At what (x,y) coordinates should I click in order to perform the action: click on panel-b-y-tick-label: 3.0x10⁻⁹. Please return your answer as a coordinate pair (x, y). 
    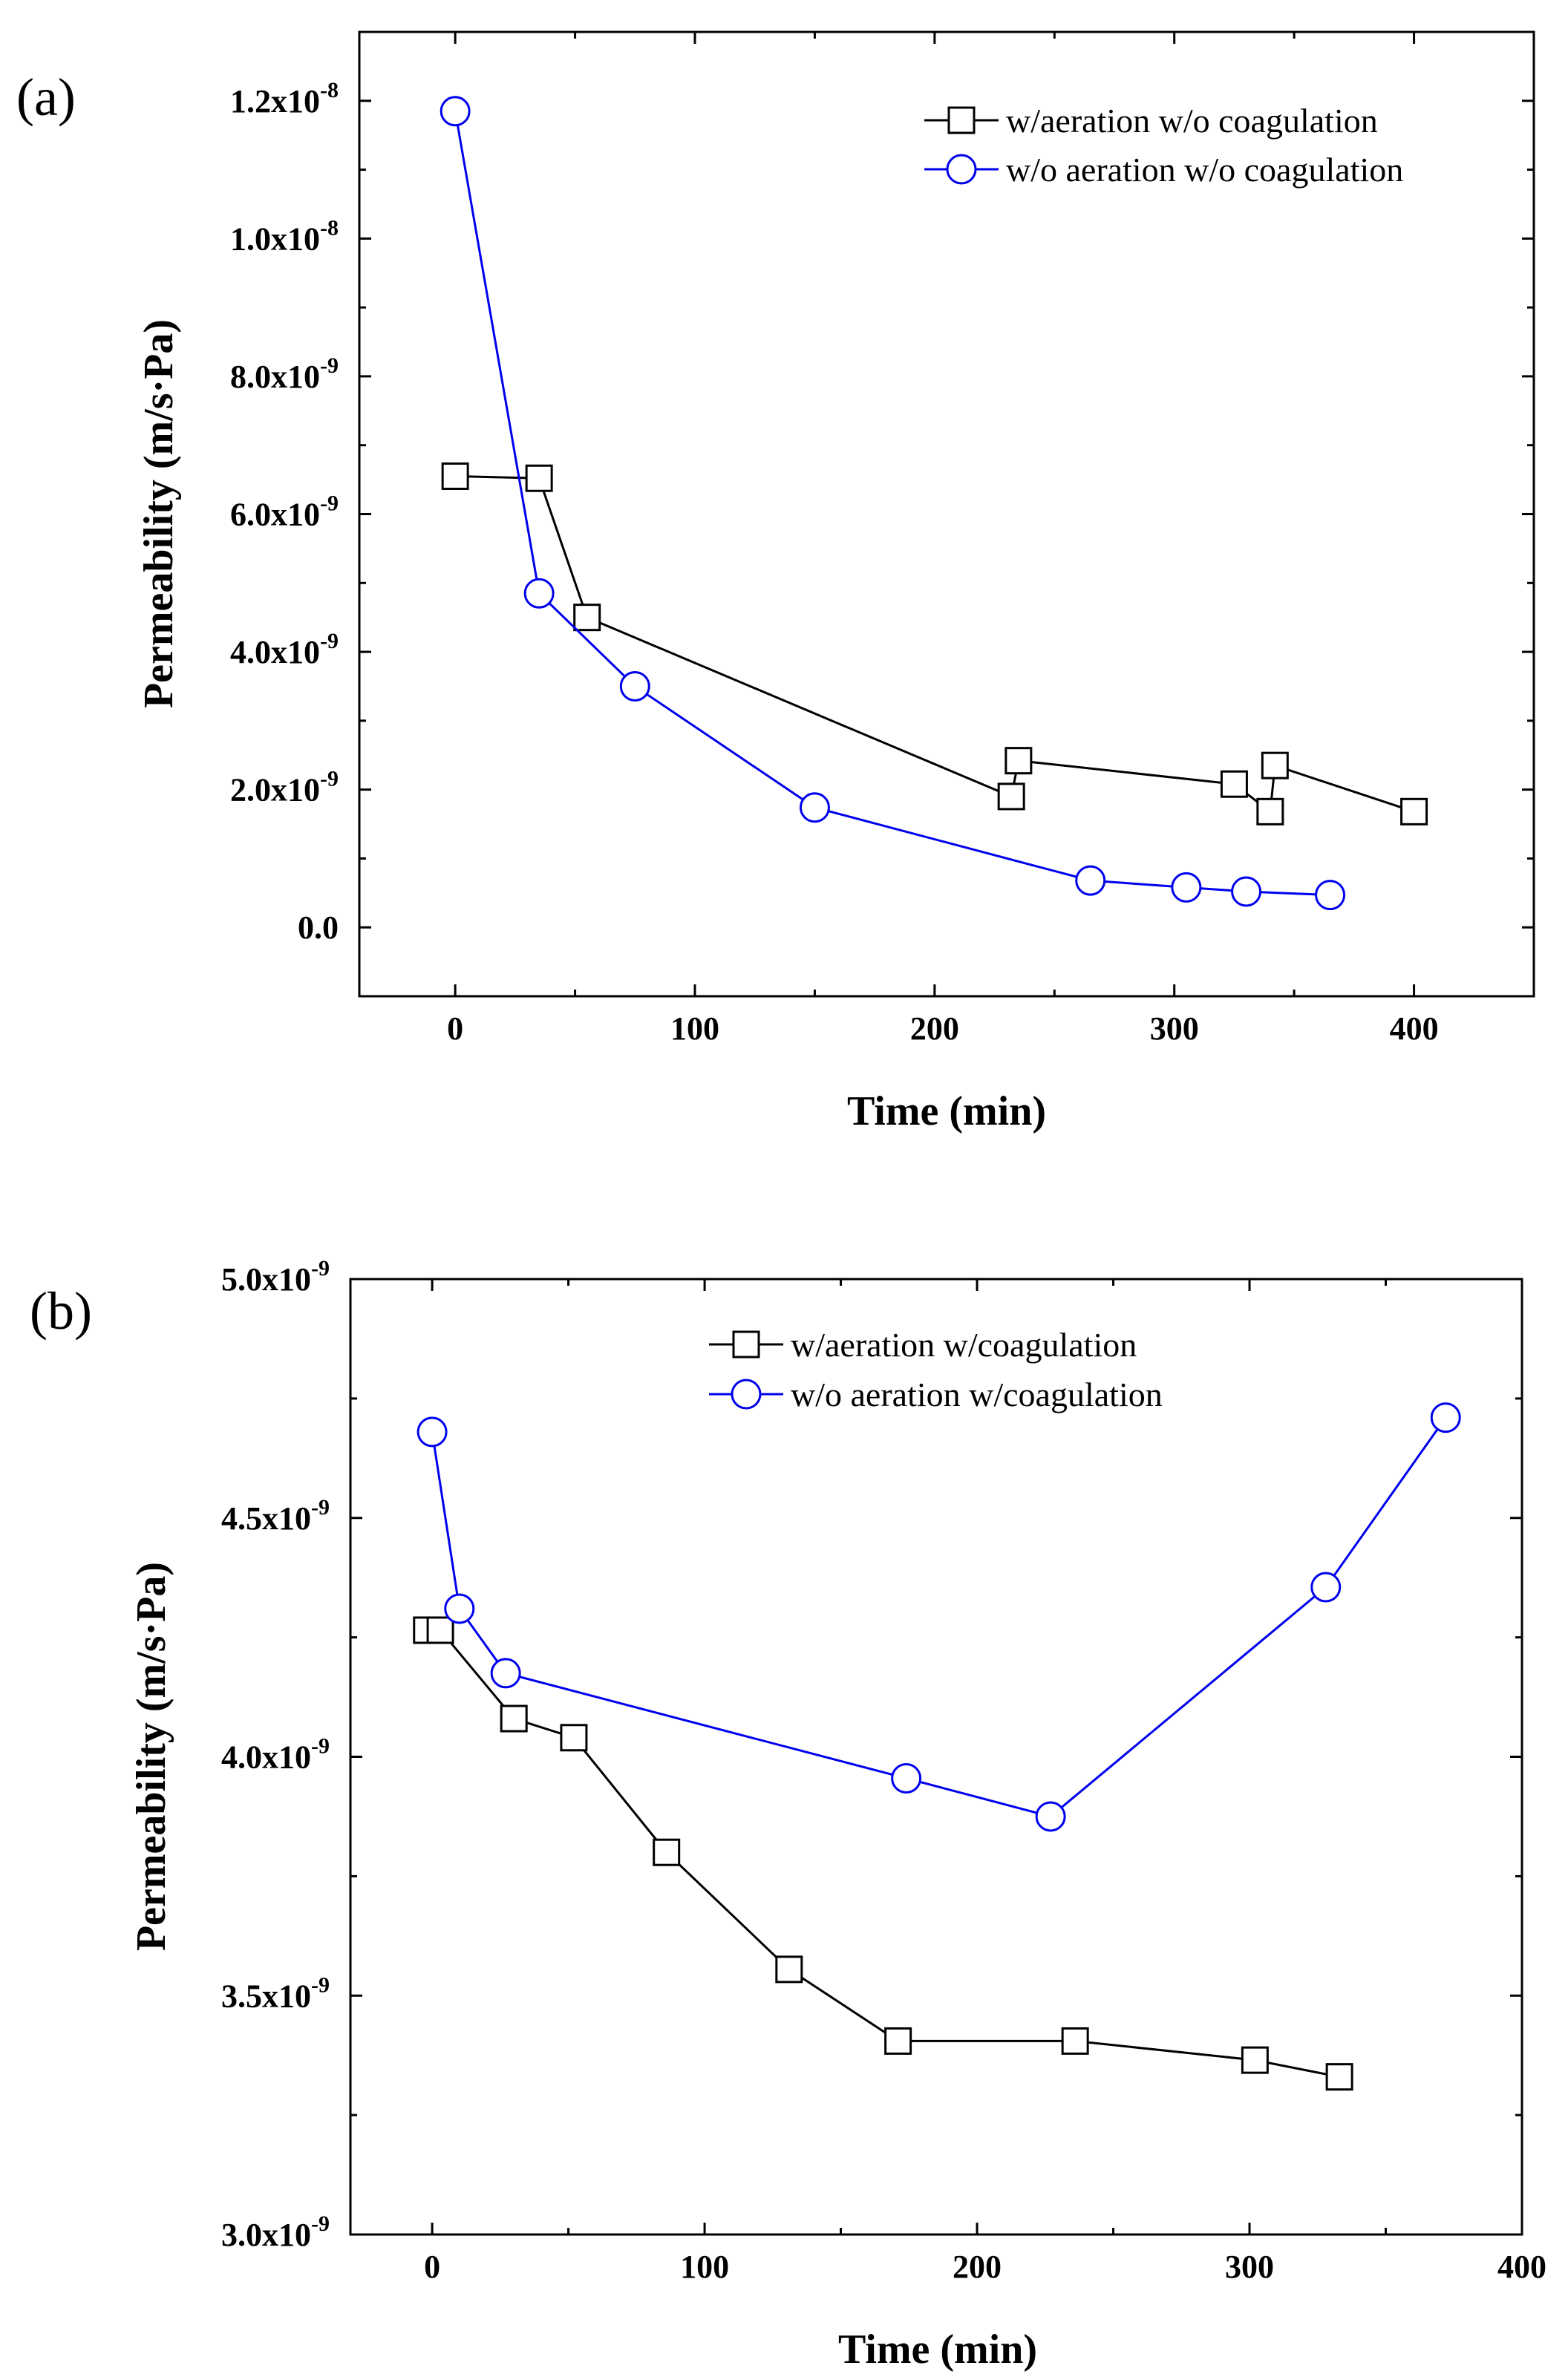
    Looking at the image, I should click on (275, 2232).